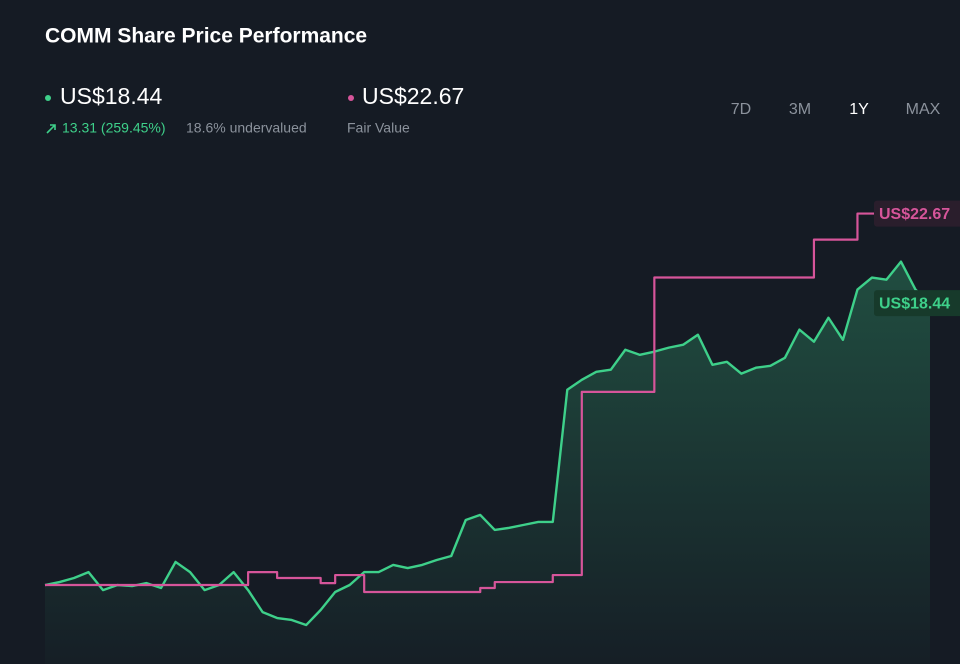 This screenshot has width=960, height=664. What do you see at coordinates (114, 128) in the screenshot?
I see `change-label: 13.31 (259.45%)` at bounding box center [114, 128].